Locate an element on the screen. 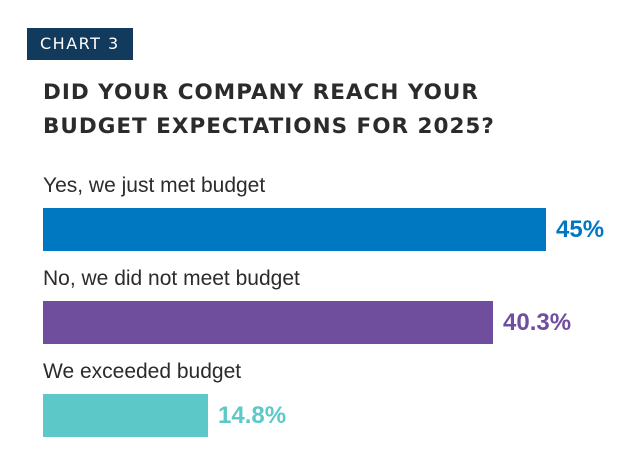 The image size is (636, 459). category-label: We exceeded budget is located at coordinates (142, 371).